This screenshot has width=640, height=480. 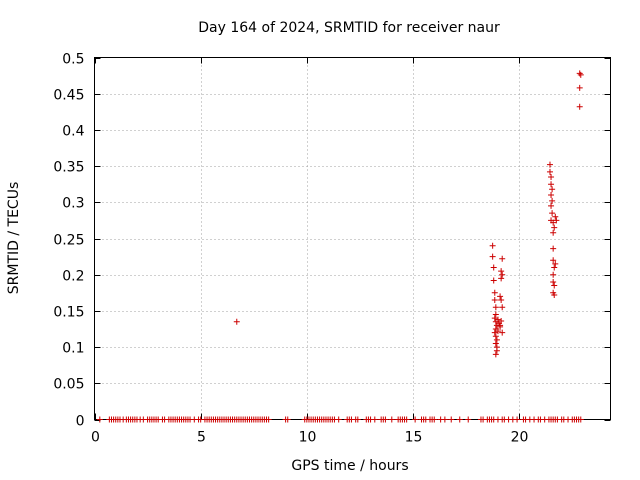 What do you see at coordinates (68, 96) in the screenshot?
I see `y-tick-label: 0.45` at bounding box center [68, 96].